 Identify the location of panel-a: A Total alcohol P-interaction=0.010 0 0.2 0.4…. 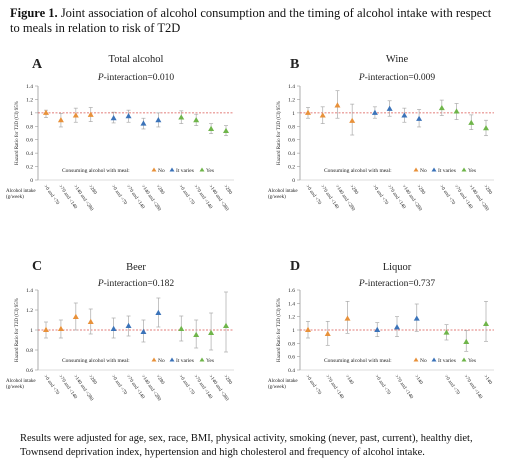
(120, 133).